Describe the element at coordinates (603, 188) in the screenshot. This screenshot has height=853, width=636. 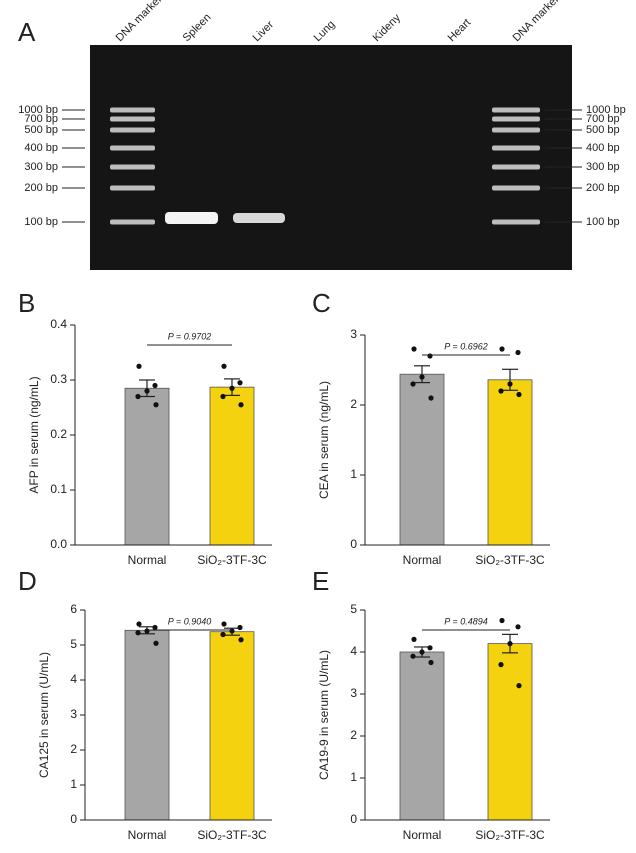
I see `ladder-label: 200 bp` at that location.